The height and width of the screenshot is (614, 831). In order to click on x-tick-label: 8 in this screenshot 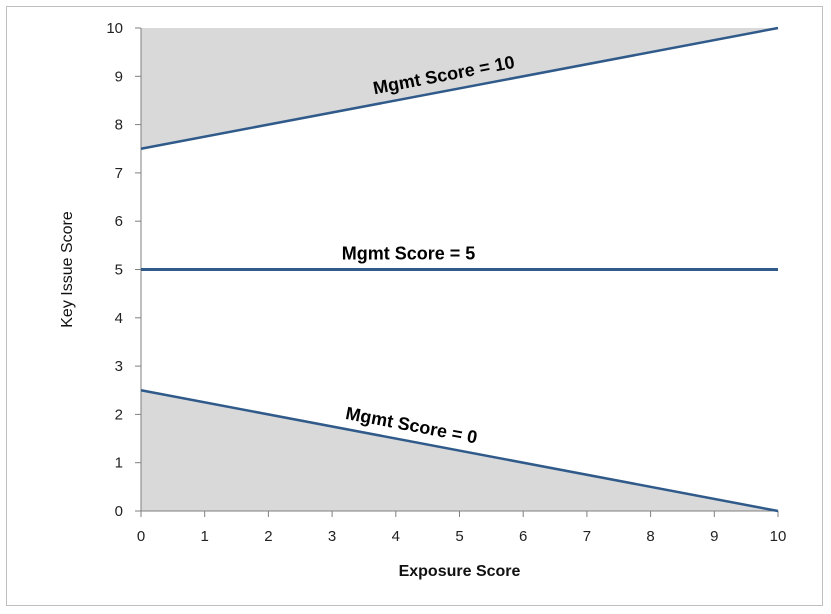, I will do `click(650, 536)`.